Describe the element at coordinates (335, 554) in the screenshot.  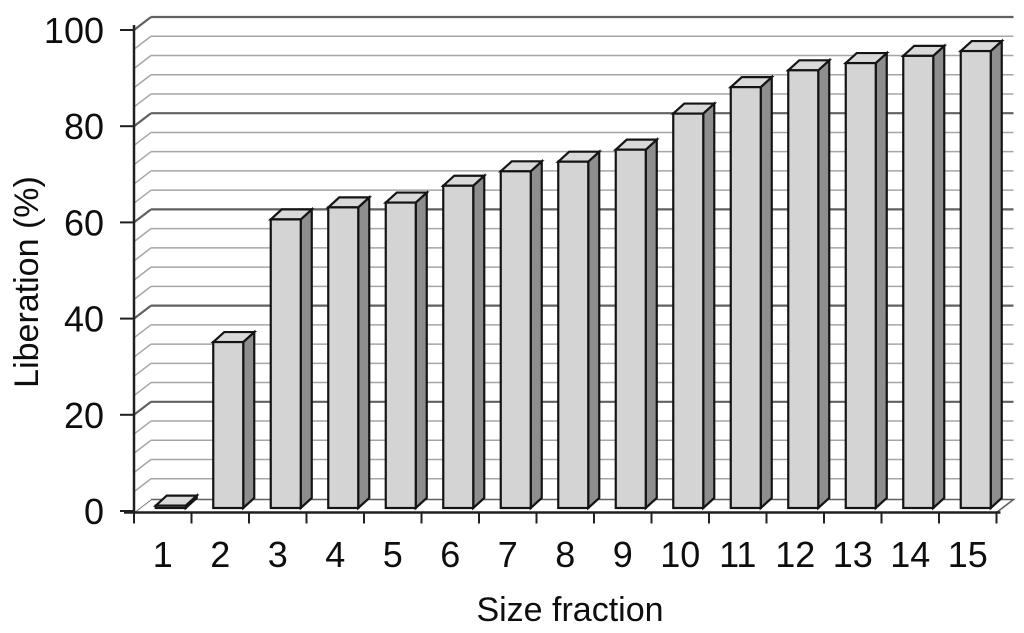
I see `x-tick-label: 4` at that location.